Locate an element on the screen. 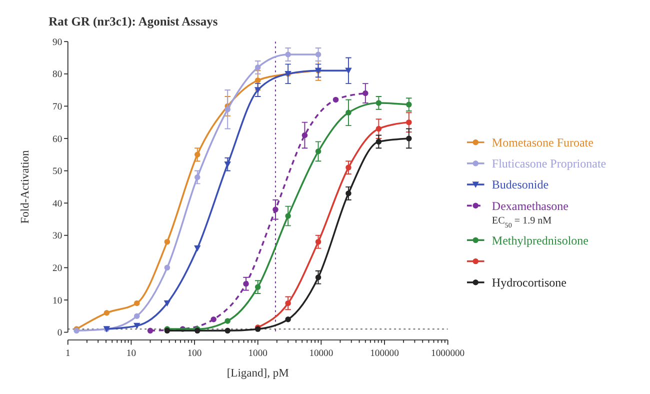 The height and width of the screenshot is (394, 650). legend-label: Dexamethasone is located at coordinates (530, 205).